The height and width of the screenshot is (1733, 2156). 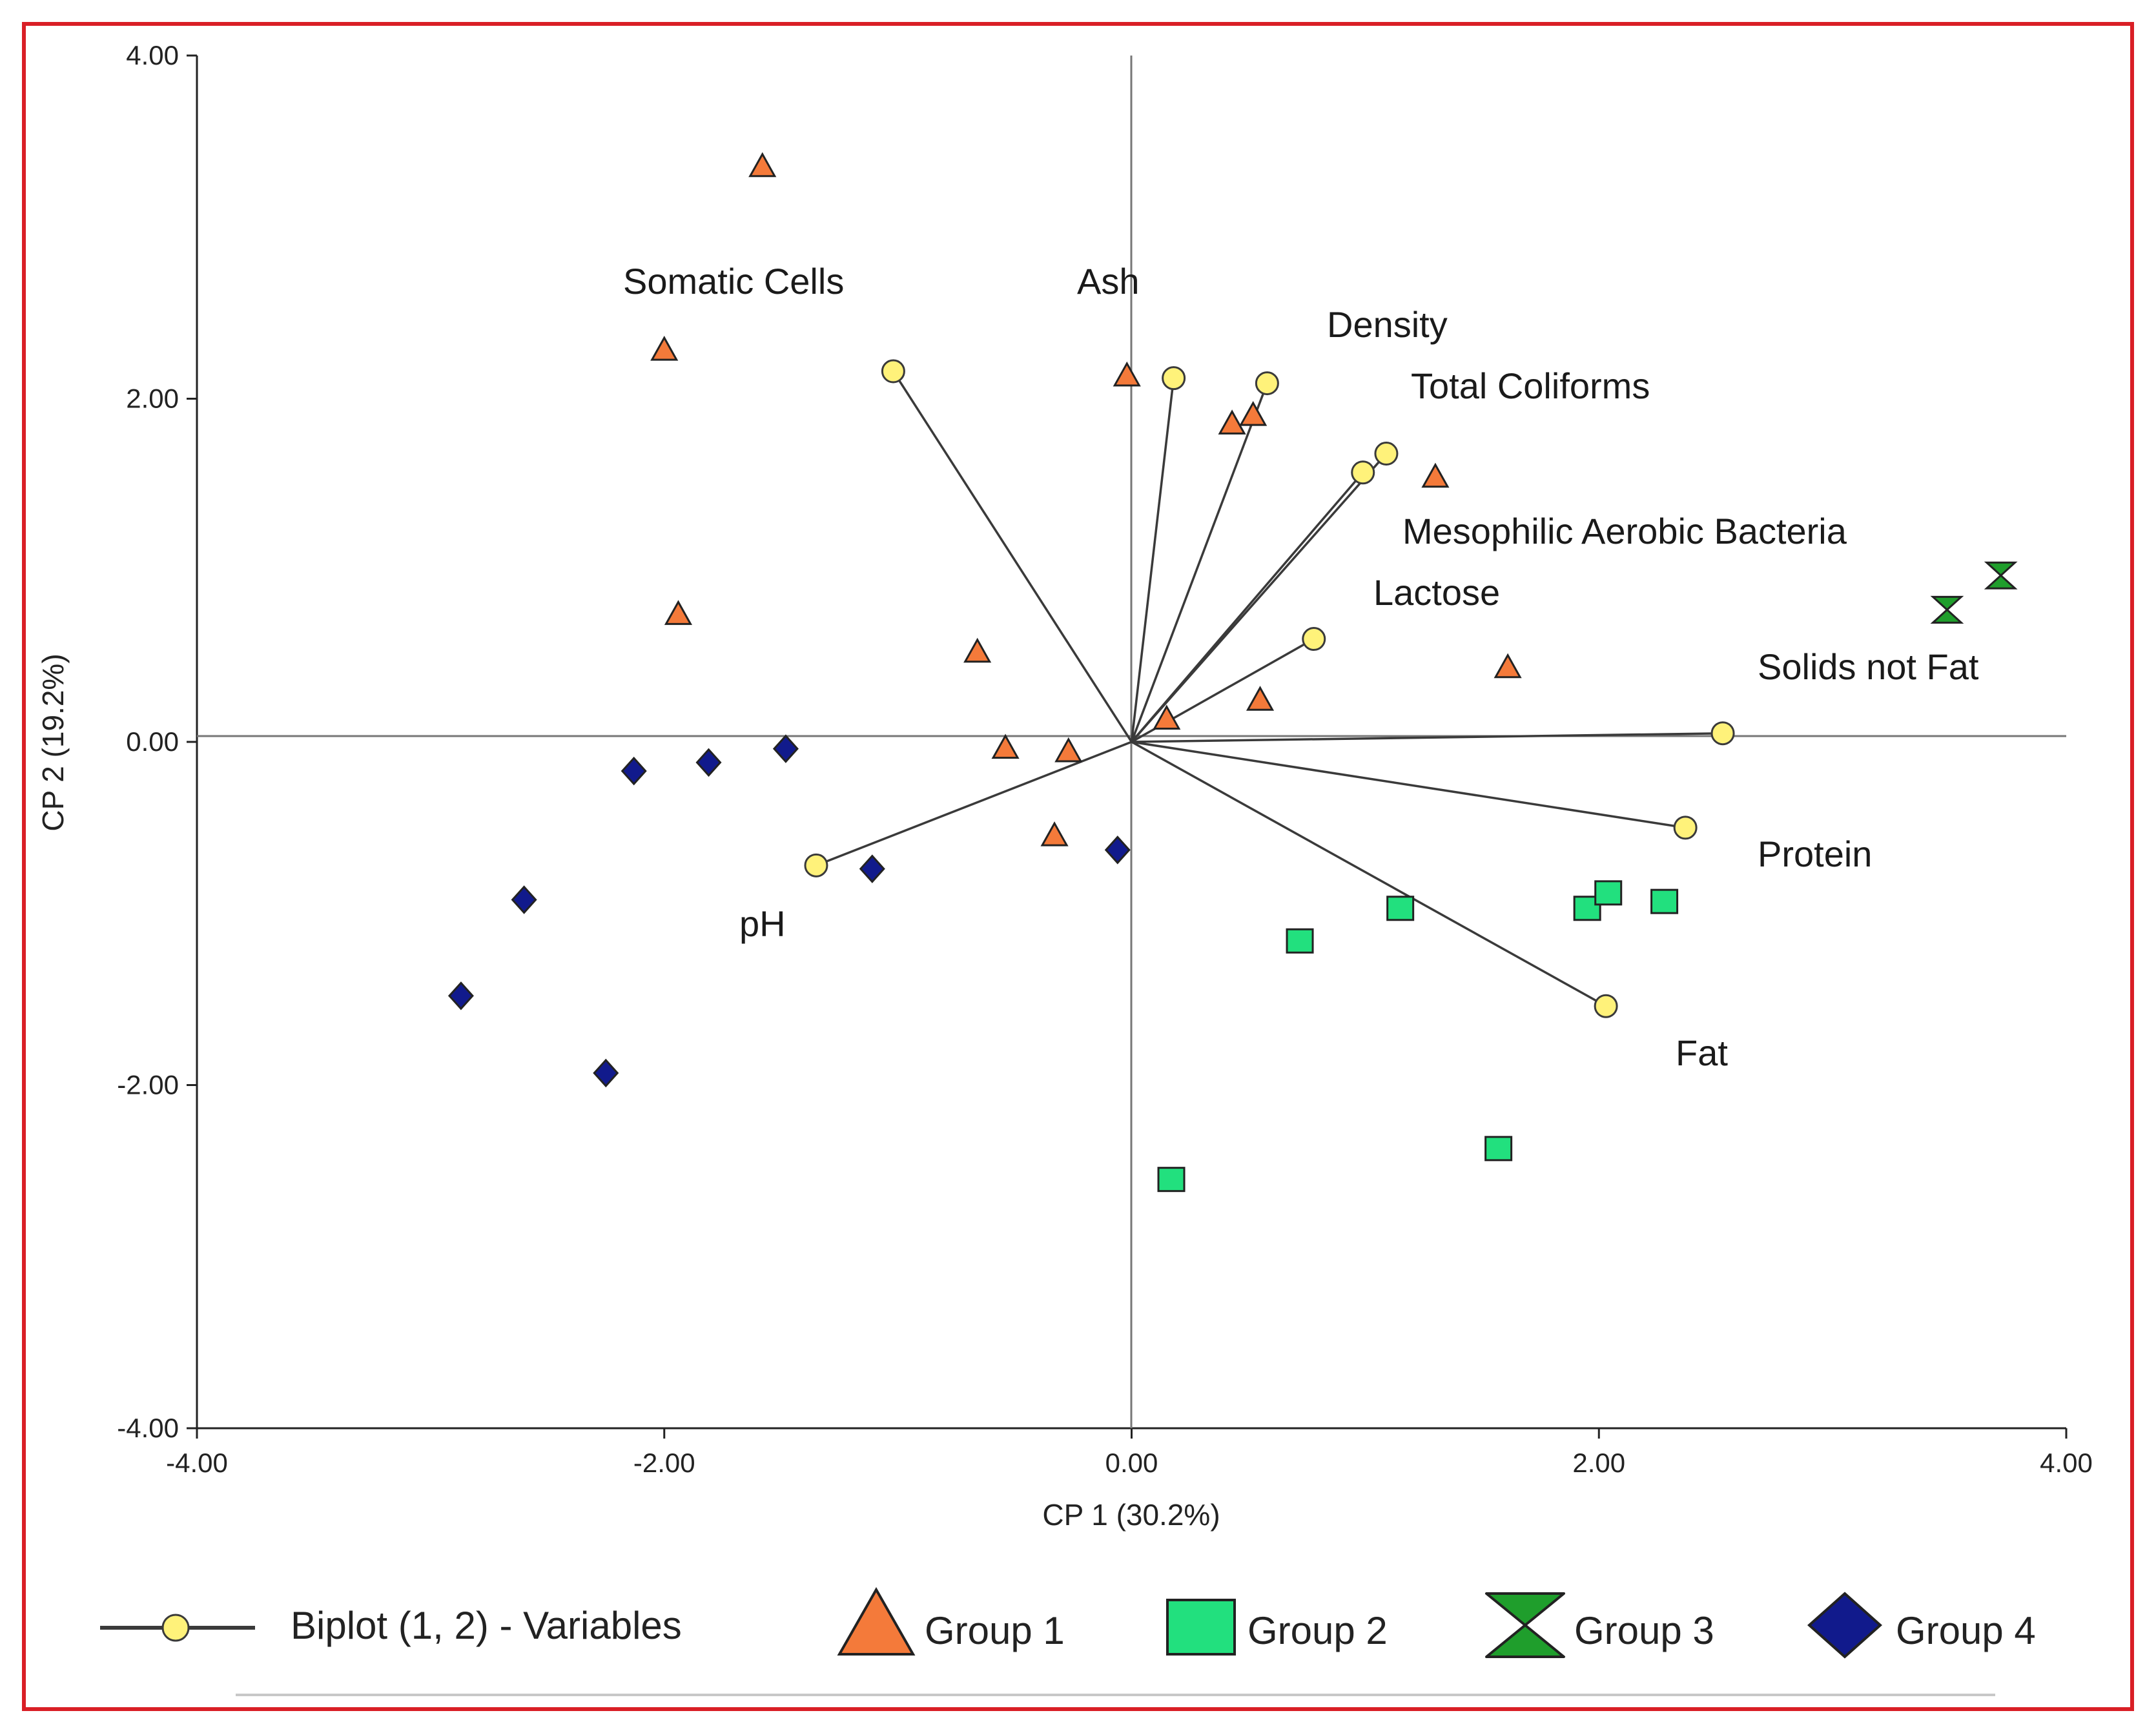 I want to click on vector-end-protein, so click(x=1685, y=827).